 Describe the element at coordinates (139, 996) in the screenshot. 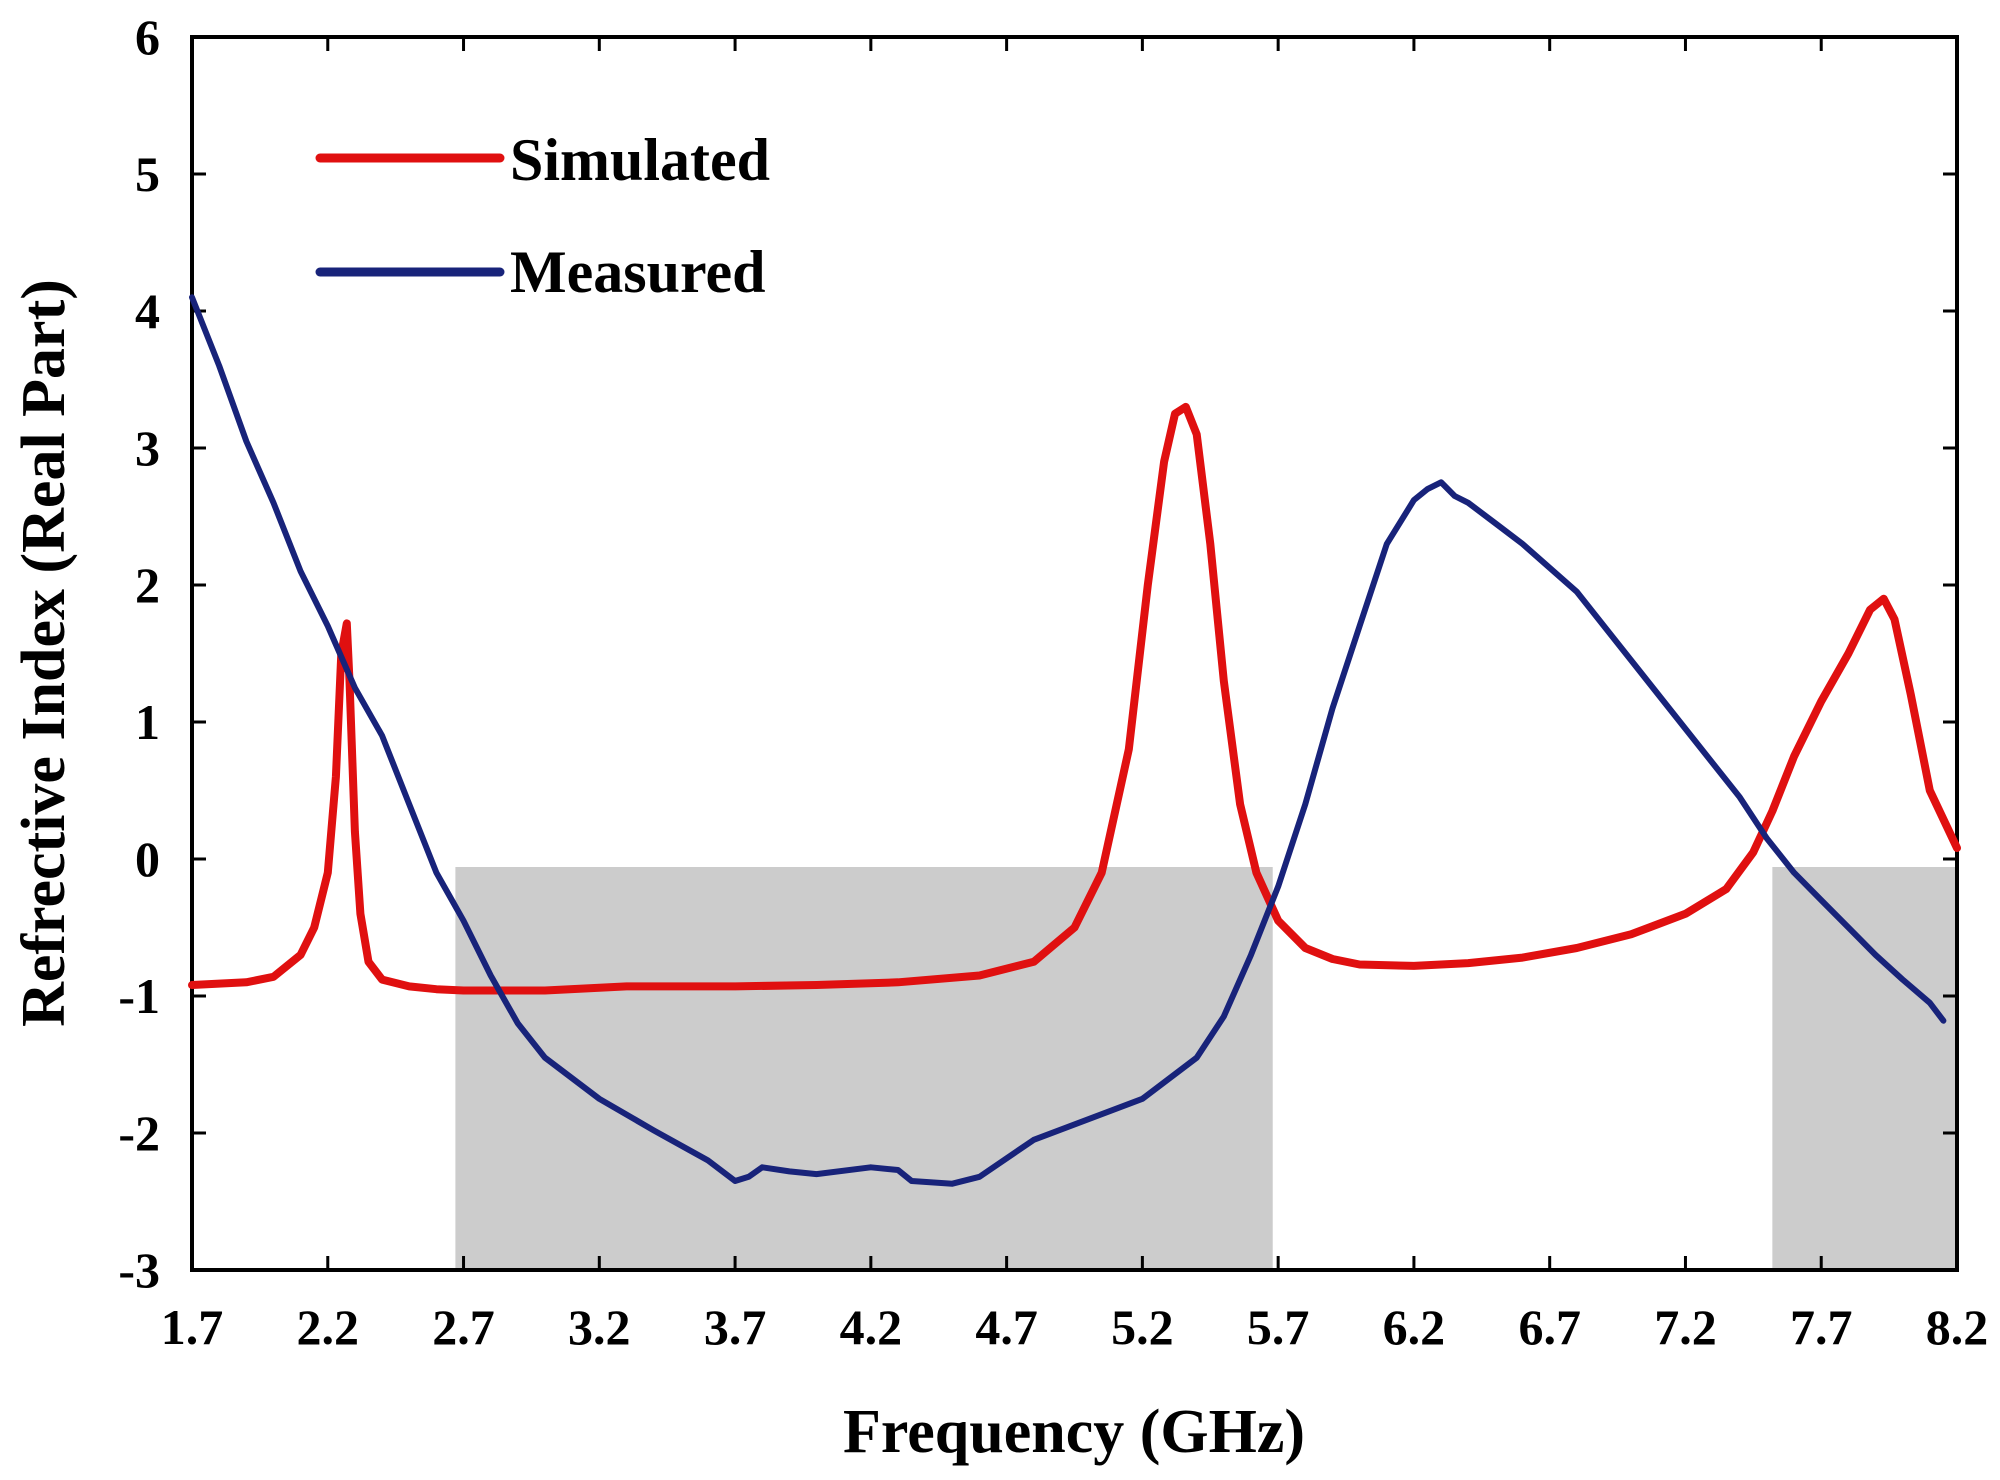

I see `y-tick-label: -1` at that location.